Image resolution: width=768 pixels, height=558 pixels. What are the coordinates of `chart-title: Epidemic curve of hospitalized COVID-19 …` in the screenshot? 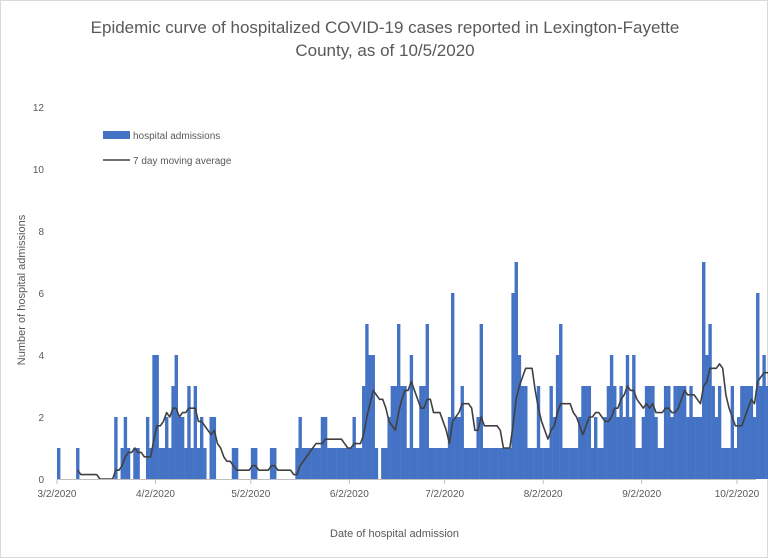 It's located at (385, 39).